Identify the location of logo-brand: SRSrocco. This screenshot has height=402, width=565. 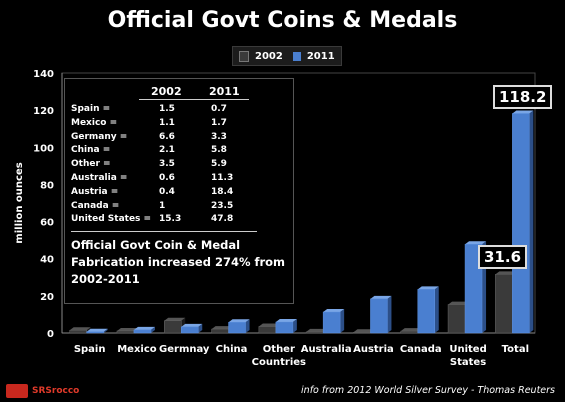
(56, 391).